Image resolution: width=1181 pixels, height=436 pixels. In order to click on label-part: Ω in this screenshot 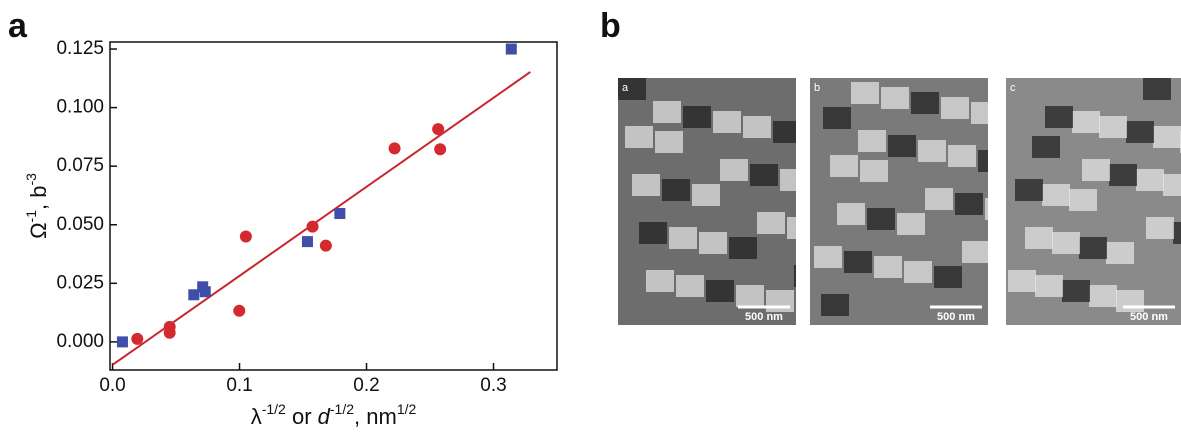, I will do `click(38, 230)`.